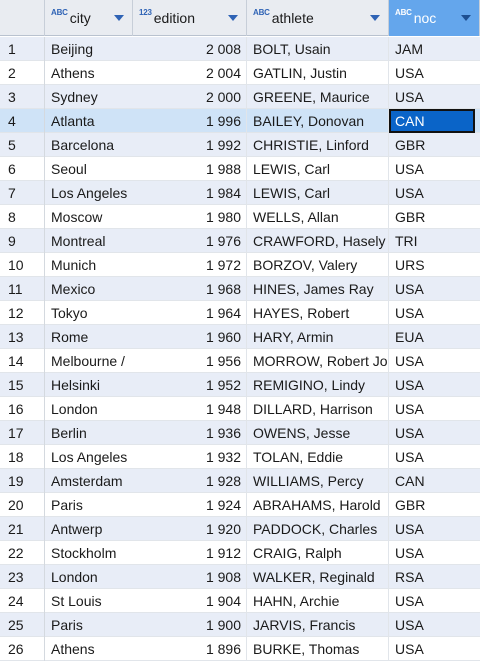 Image resolution: width=480 pixels, height=665 pixels. What do you see at coordinates (89, 361) in the screenshot?
I see `city-cell: Melbourne /` at bounding box center [89, 361].